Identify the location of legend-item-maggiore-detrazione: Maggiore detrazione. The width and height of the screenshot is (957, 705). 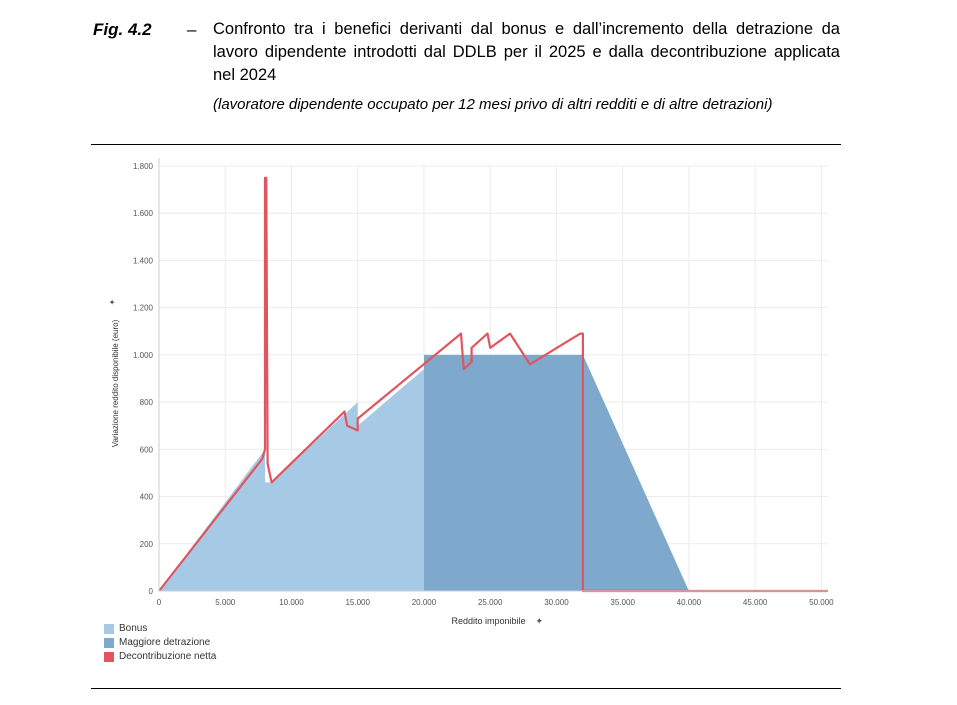
(160, 643).